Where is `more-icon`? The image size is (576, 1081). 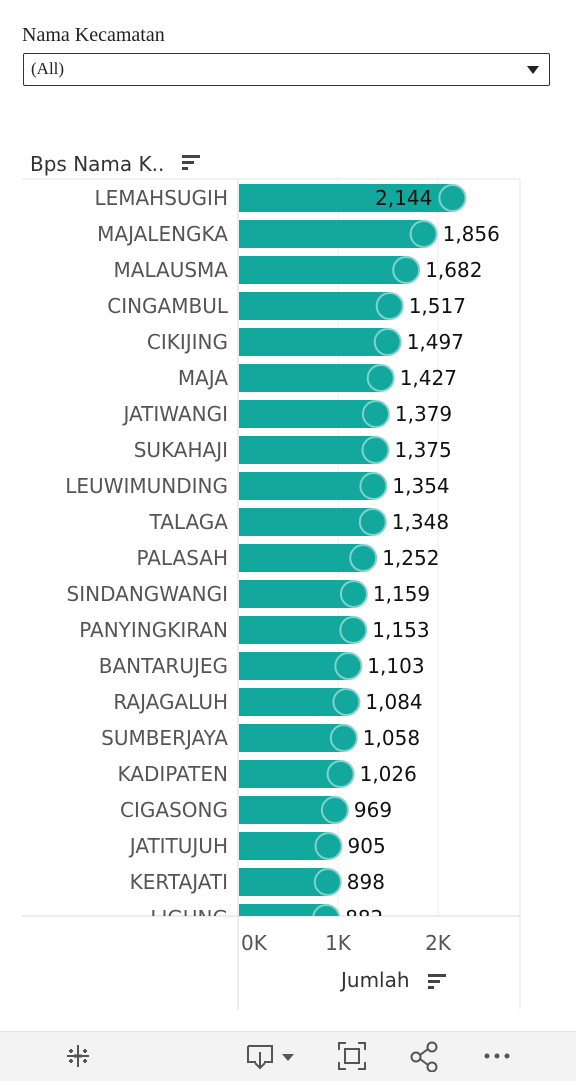 more-icon is located at coordinates (498, 1056).